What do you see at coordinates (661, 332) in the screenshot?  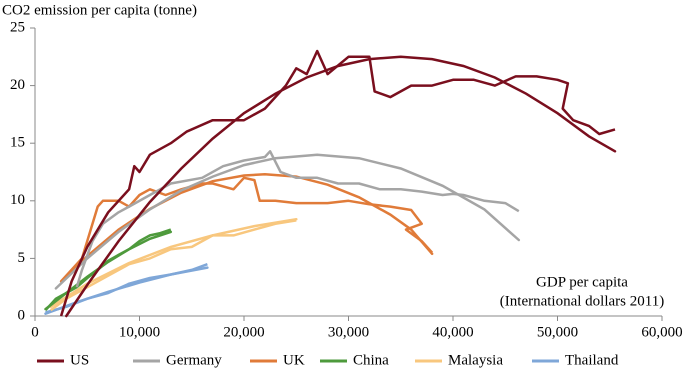 I see `x-tick-label: 60,000` at bounding box center [661, 332].